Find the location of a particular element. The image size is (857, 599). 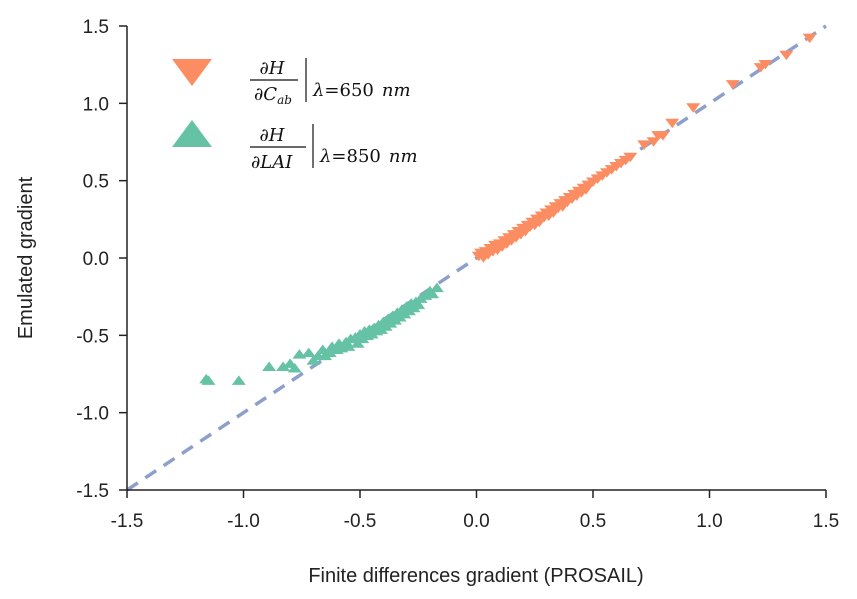

legend-2-wavelength: λ=850 nm is located at coordinates (368, 156).